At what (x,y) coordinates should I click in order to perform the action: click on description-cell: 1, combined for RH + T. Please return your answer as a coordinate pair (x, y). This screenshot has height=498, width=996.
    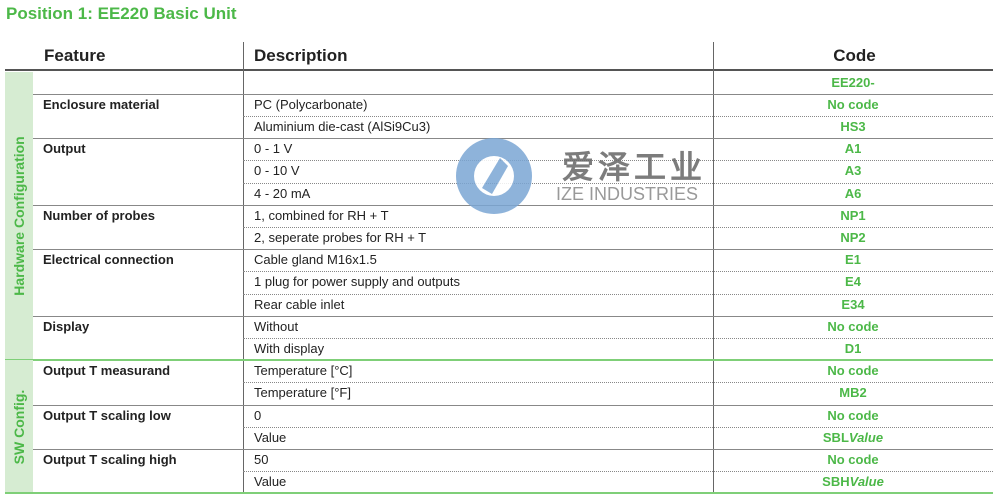
    Looking at the image, I should click on (321, 215).